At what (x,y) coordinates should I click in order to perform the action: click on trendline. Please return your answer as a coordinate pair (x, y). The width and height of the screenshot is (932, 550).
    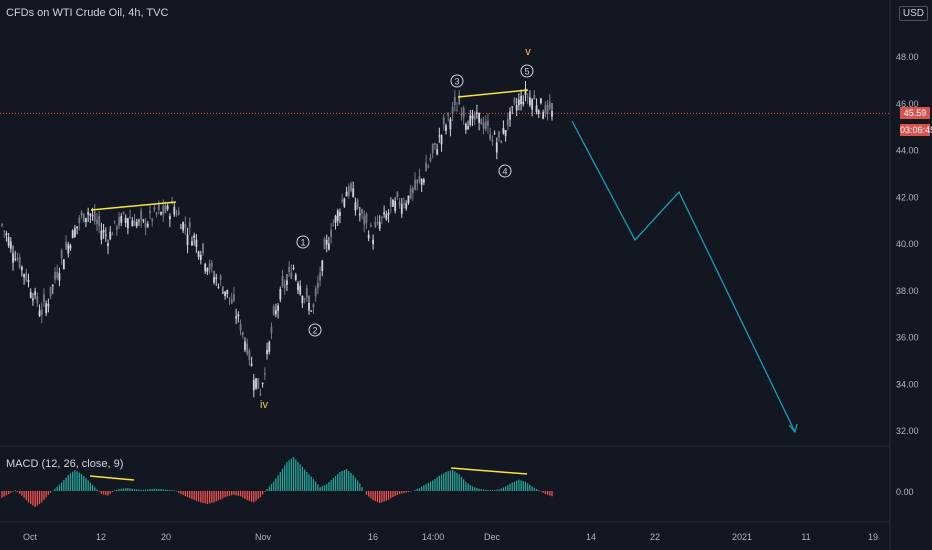
    Looking at the image, I should click on (112, 478).